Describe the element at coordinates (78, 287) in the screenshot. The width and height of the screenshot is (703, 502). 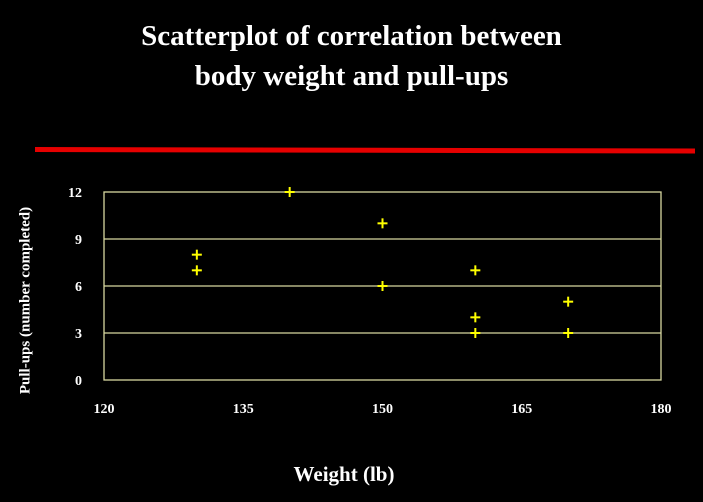
I see `y-tick-label-6: 6` at that location.